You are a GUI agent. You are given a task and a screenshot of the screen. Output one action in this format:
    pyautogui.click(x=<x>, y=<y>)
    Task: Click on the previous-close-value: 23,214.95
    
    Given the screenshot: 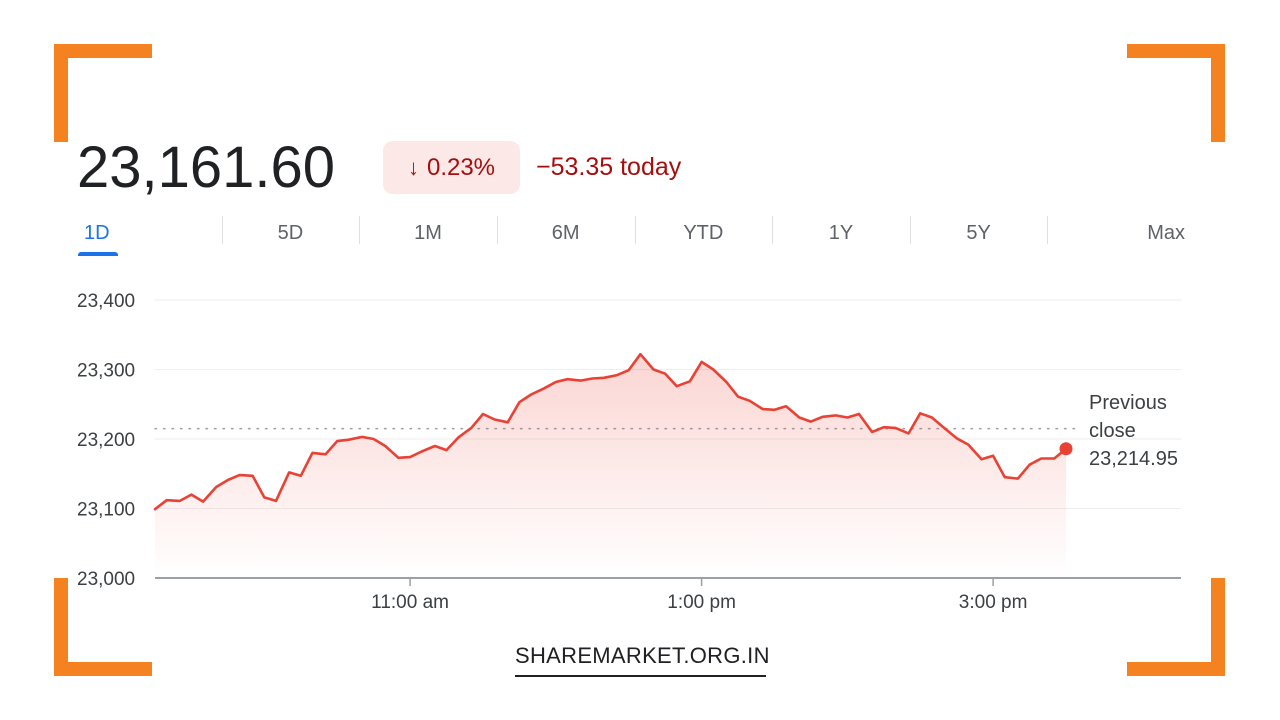 What is the action you would take?
    pyautogui.click(x=1133, y=459)
    